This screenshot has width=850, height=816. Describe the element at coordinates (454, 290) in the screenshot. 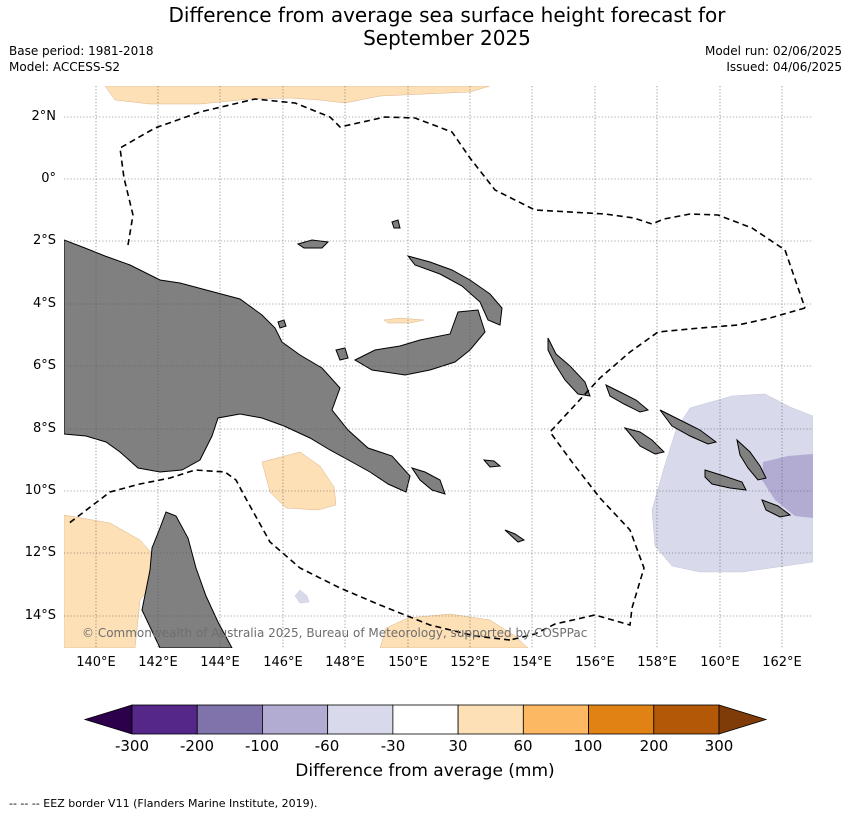

I see `new-ireland` at that location.